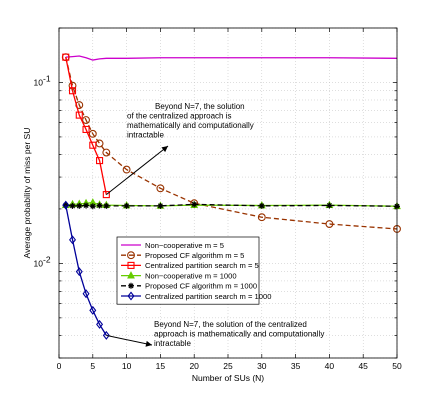 The image size is (436, 401). What do you see at coordinates (262, 366) in the screenshot?
I see `x-tick-label: 30` at bounding box center [262, 366].